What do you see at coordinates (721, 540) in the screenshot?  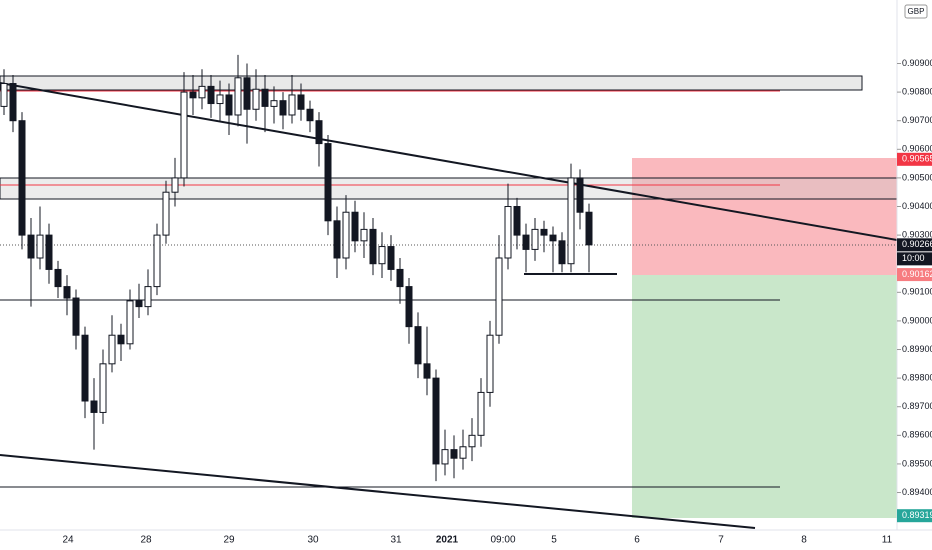 I see `x-tick-label: 7` at bounding box center [721, 540].